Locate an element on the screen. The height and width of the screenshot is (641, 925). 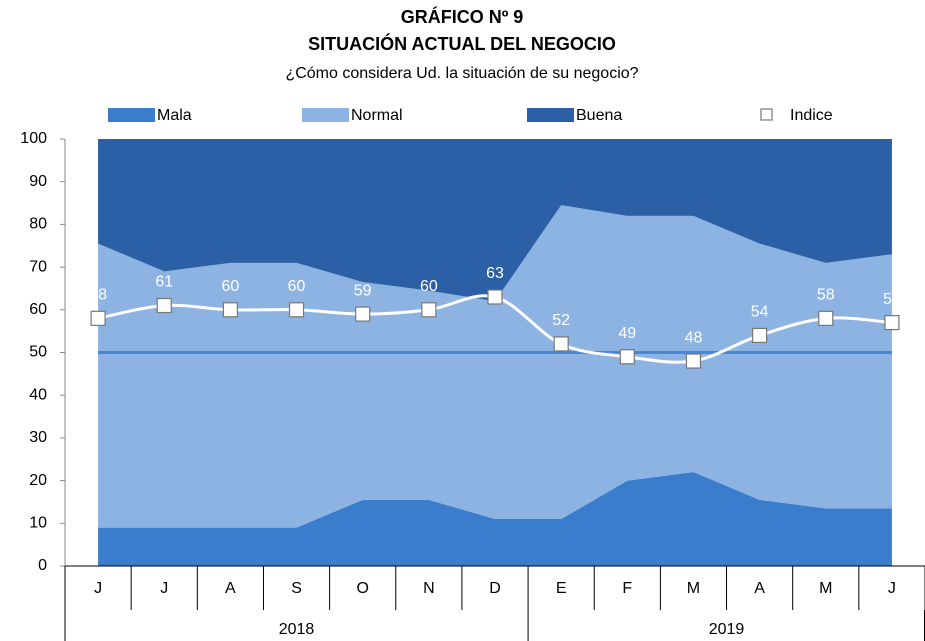
chart-title: GRÁFICO Nº 9 is located at coordinates (462, 16).